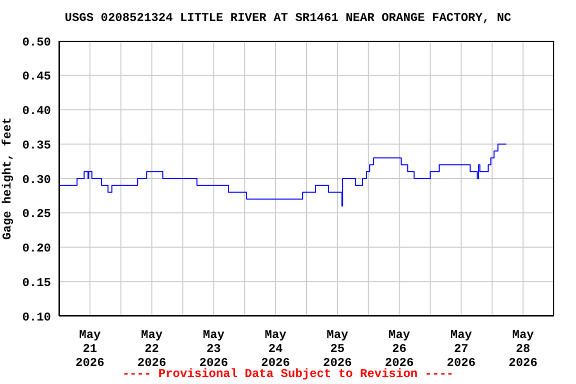  I want to click on y-tick-label: 0.30, so click(36, 179).